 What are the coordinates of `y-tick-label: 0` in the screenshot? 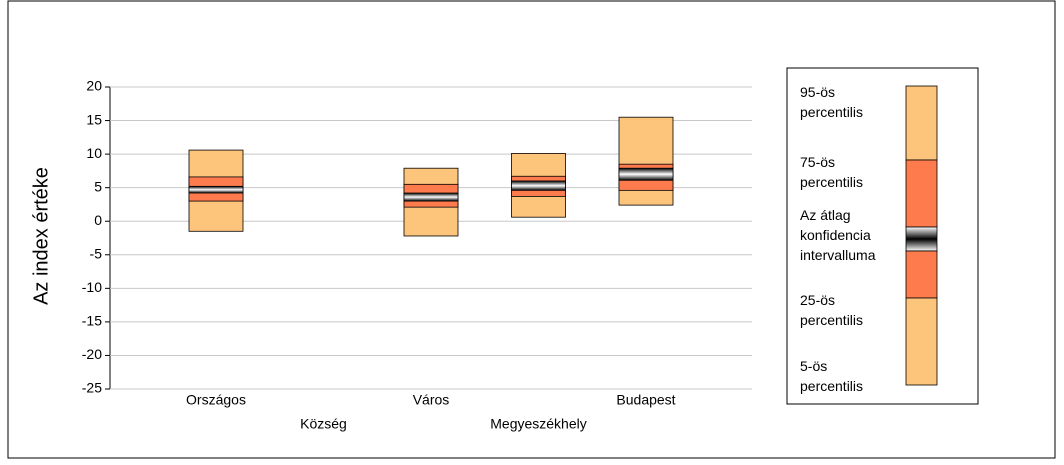 It's located at (98, 220).